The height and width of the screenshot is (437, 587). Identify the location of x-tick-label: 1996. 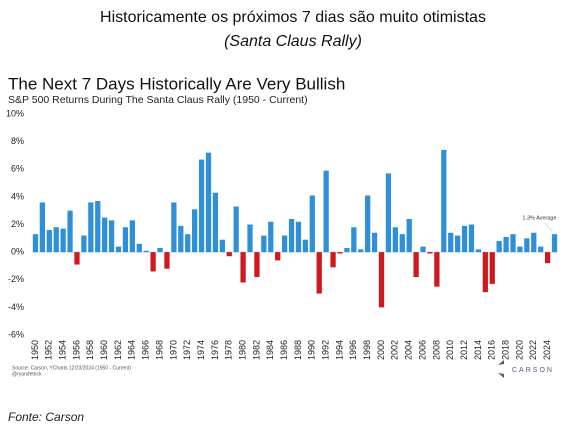
(353, 350).